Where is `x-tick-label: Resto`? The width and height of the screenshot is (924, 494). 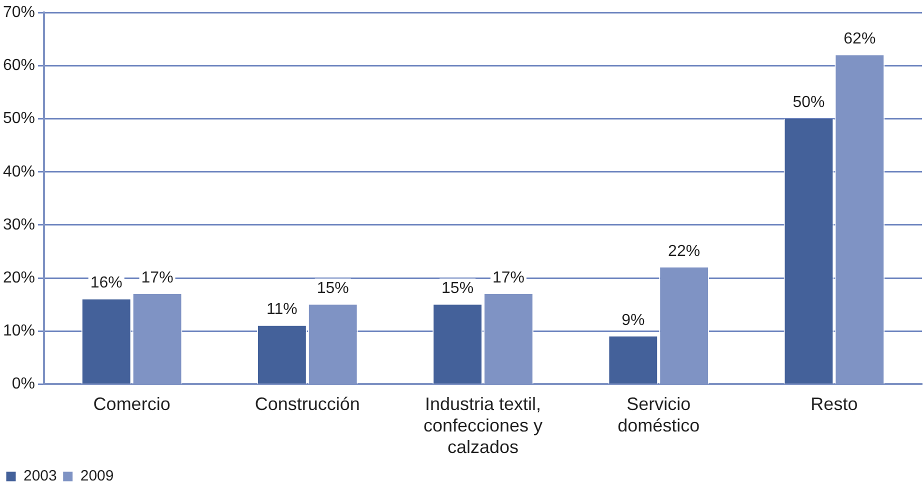
x-tick-label: Resto is located at coordinates (834, 404).